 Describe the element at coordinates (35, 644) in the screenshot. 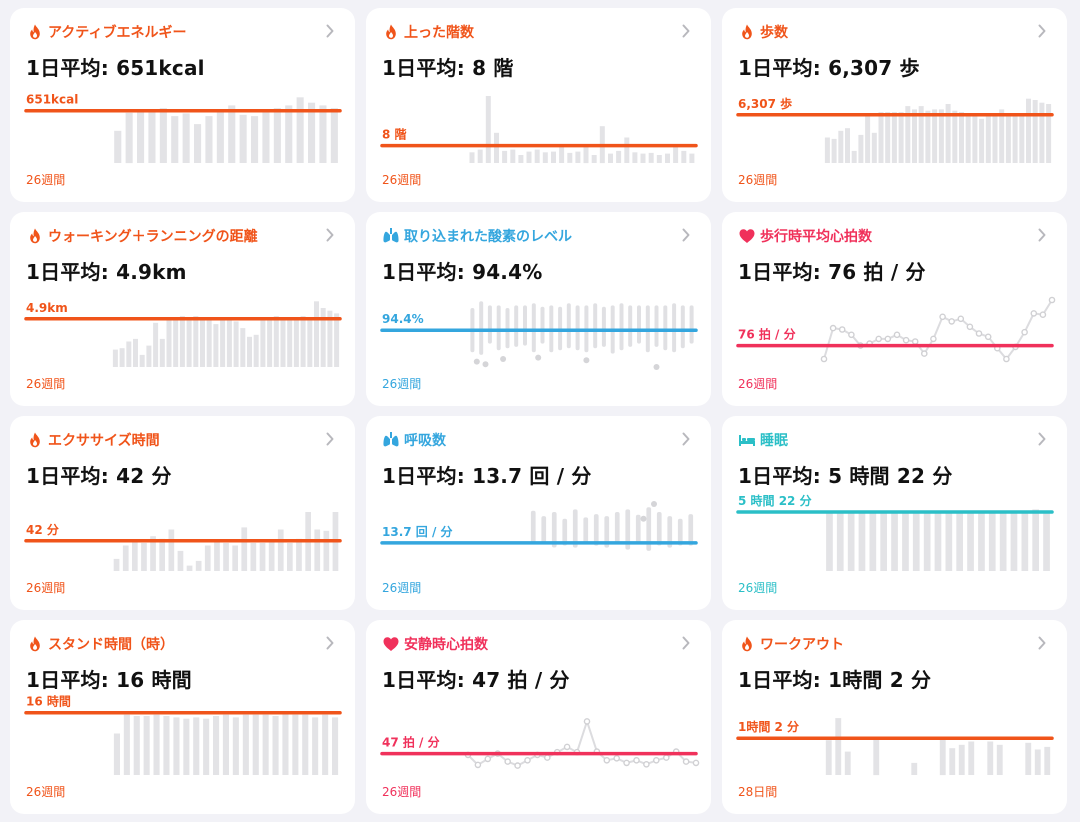

I see `flame-icon` at that location.